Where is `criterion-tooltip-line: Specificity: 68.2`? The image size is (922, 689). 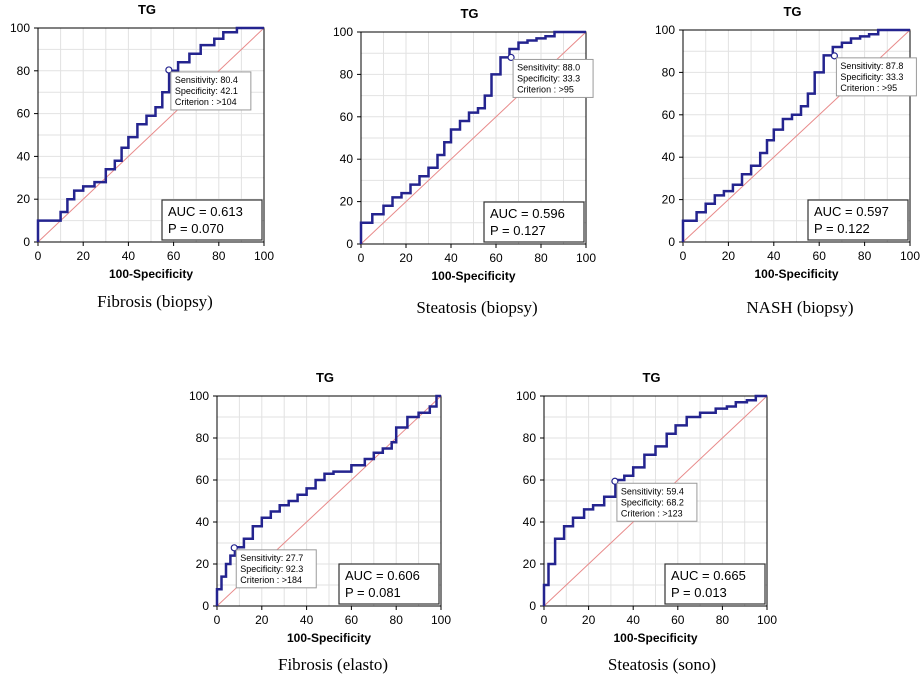
criterion-tooltip-line: Specificity: 68.2 is located at coordinates (652, 502).